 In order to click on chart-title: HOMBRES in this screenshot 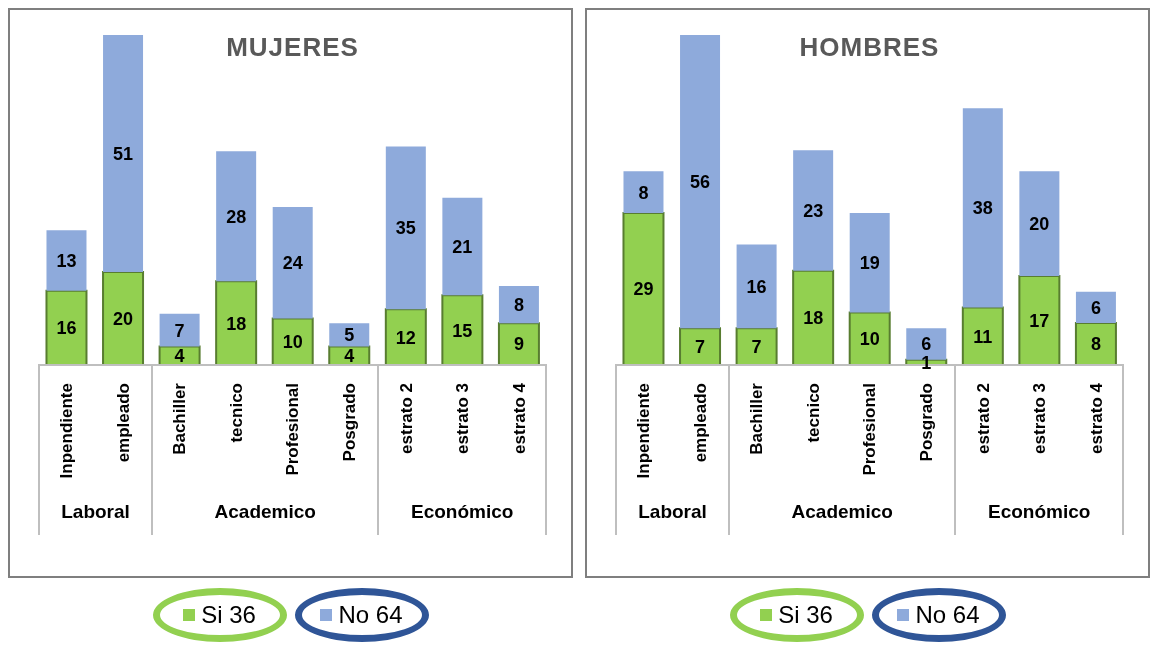, I will do `click(869, 47)`.